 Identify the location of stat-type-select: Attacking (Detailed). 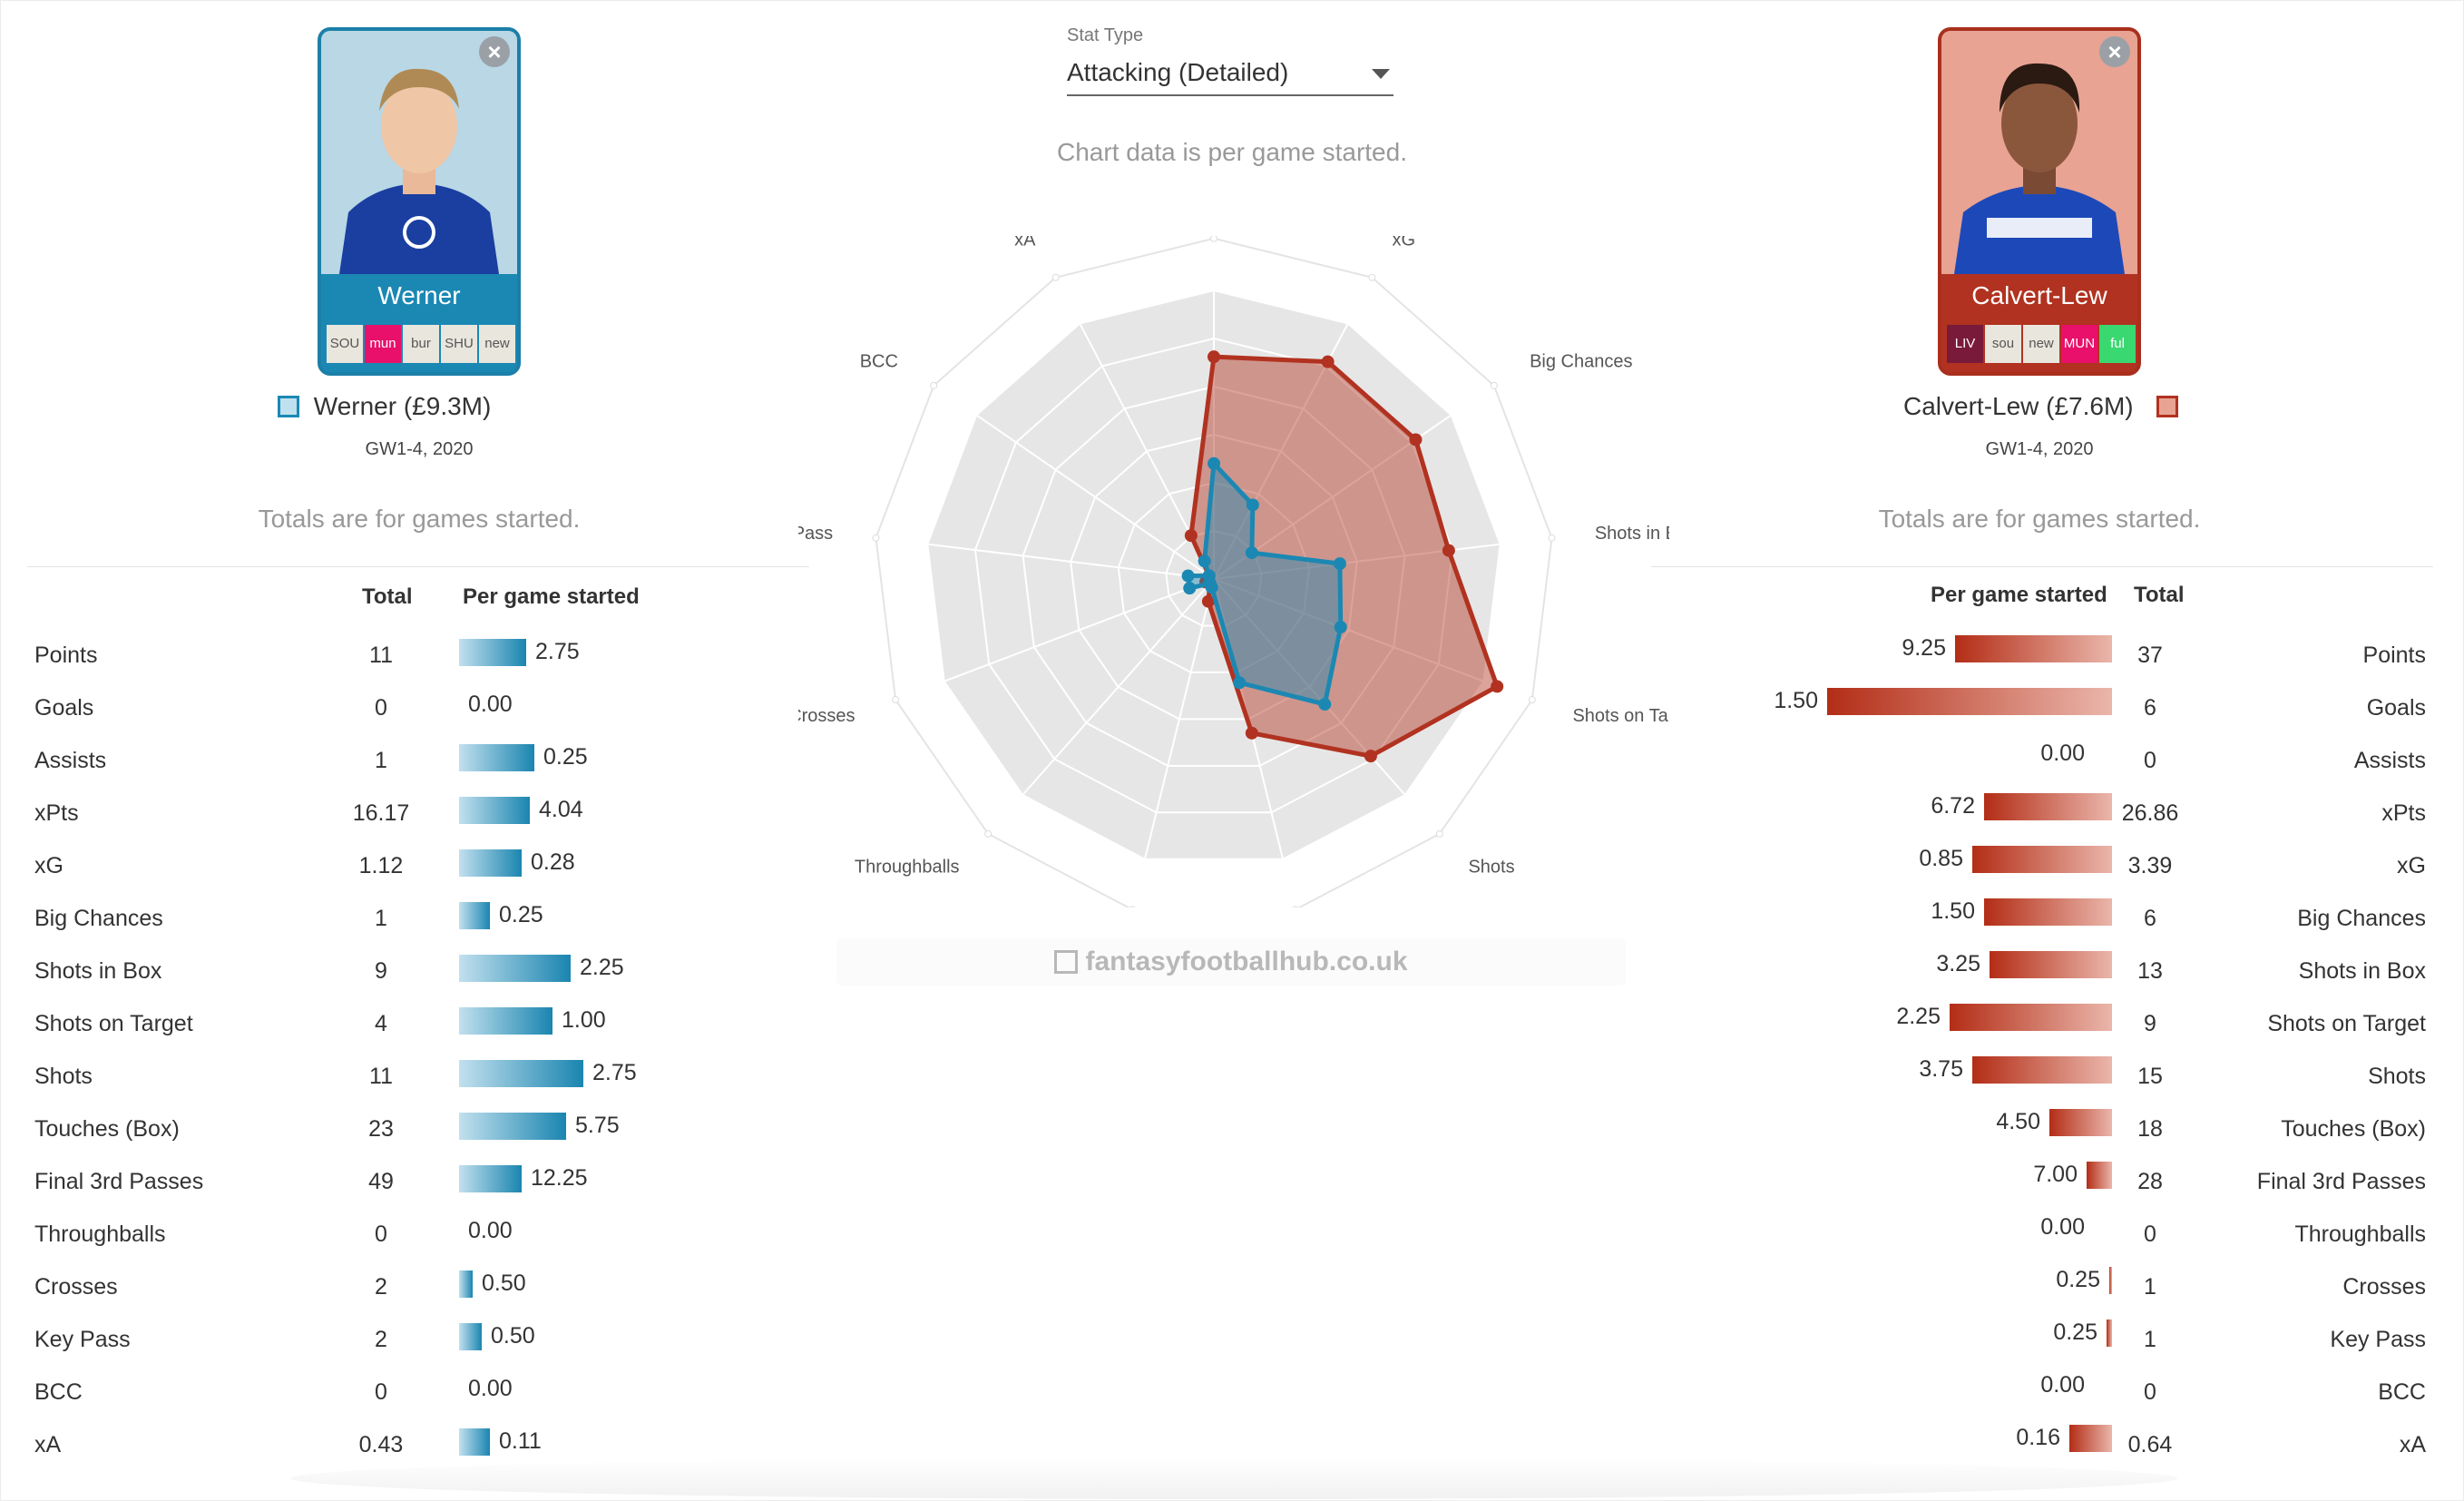
(1230, 74).